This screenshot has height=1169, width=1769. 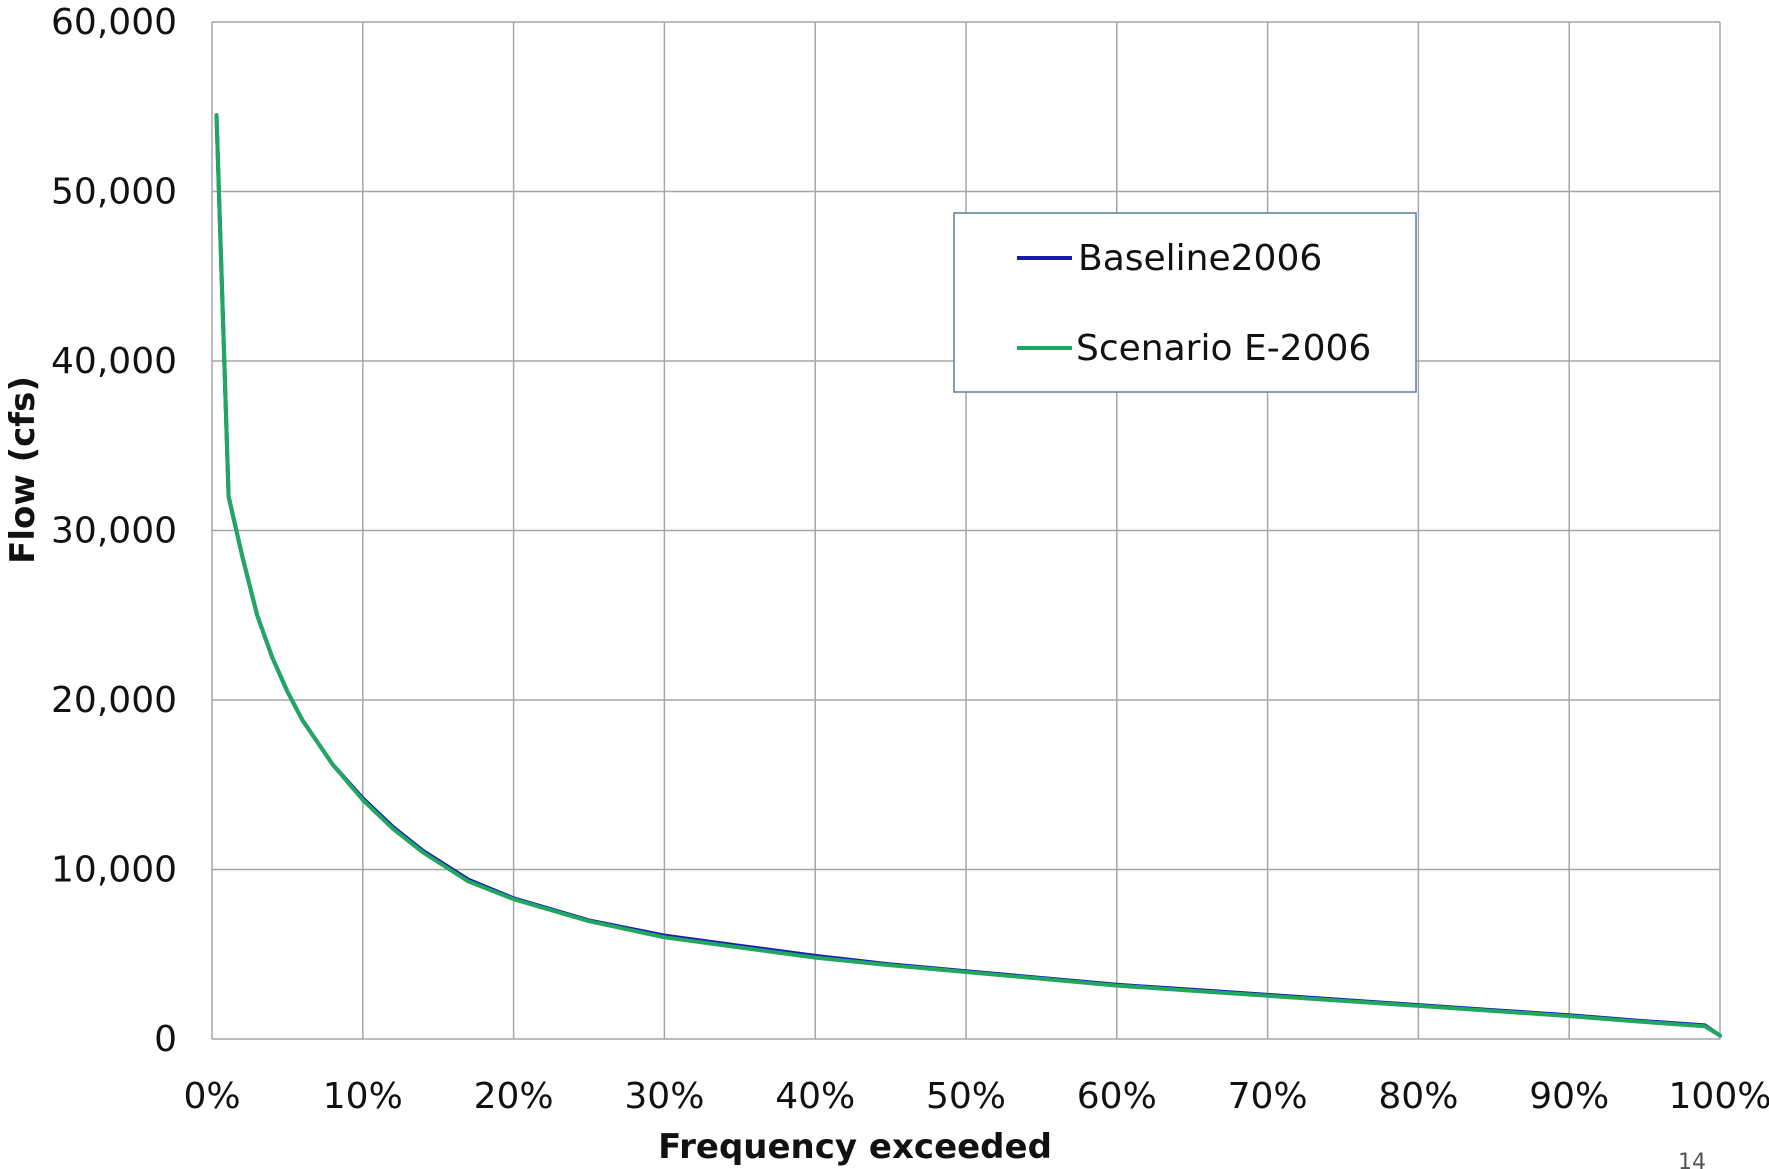 I want to click on x-tick-label: 60%, so click(x=1117, y=1096).